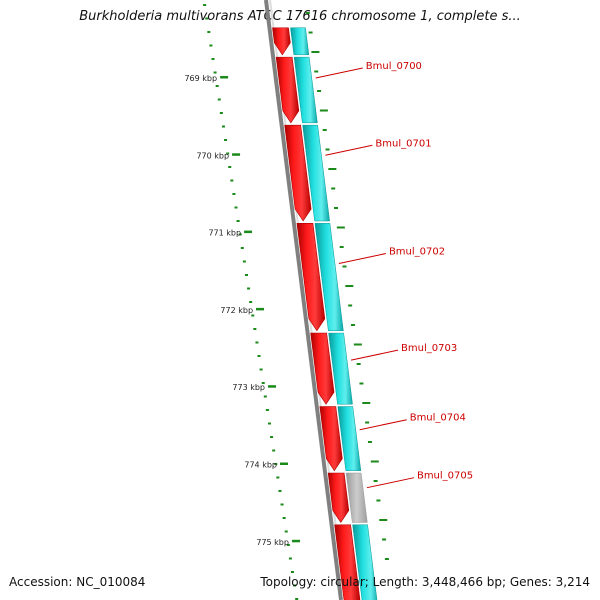 The height and width of the screenshot is (600, 600). What do you see at coordinates (224, 233) in the screenshot?
I see `tick-label: 771 kbp` at bounding box center [224, 233].